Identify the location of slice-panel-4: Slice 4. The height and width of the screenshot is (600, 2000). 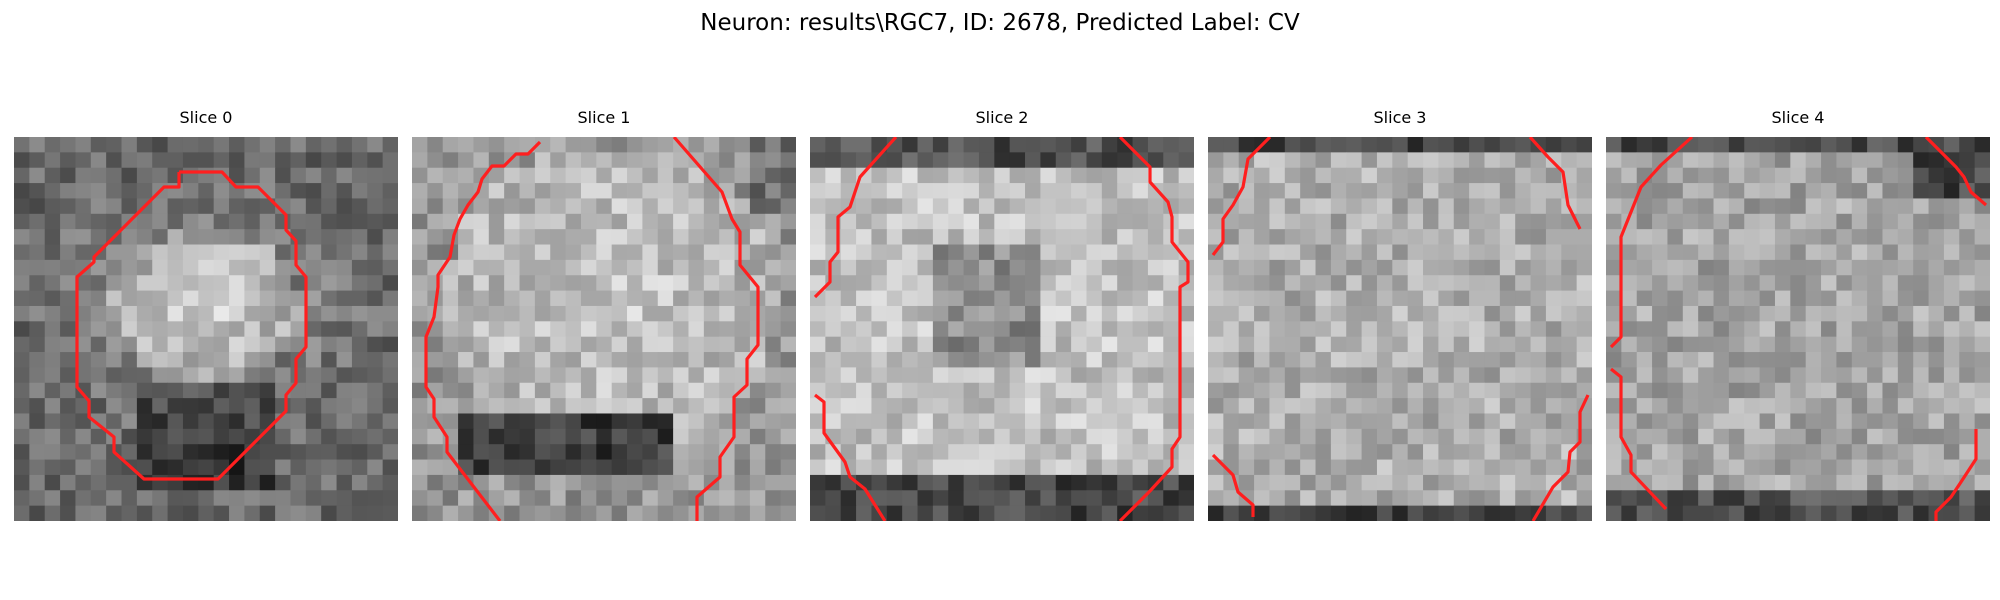
(1798, 314).